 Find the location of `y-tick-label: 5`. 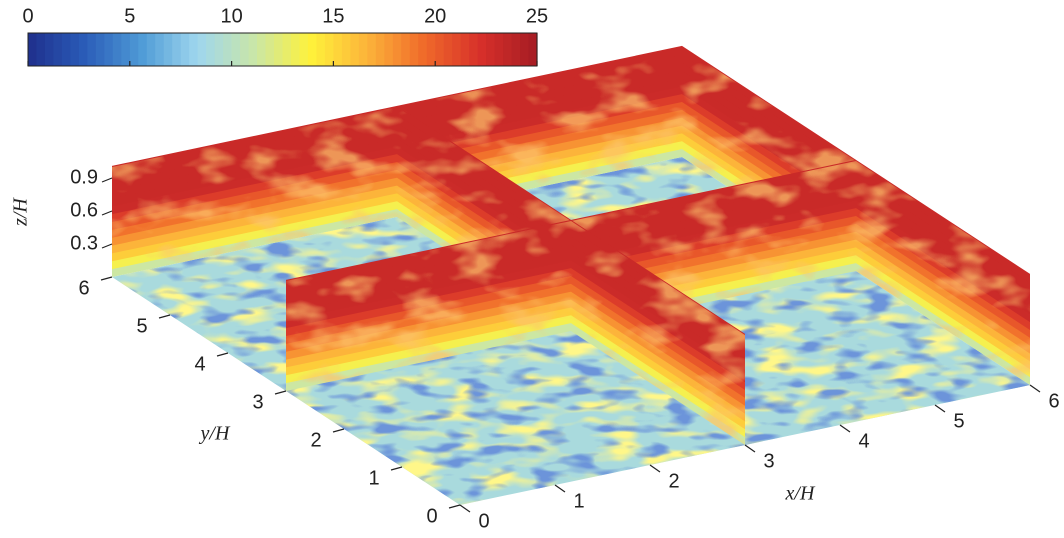

y-tick-label: 5 is located at coordinates (141, 326).